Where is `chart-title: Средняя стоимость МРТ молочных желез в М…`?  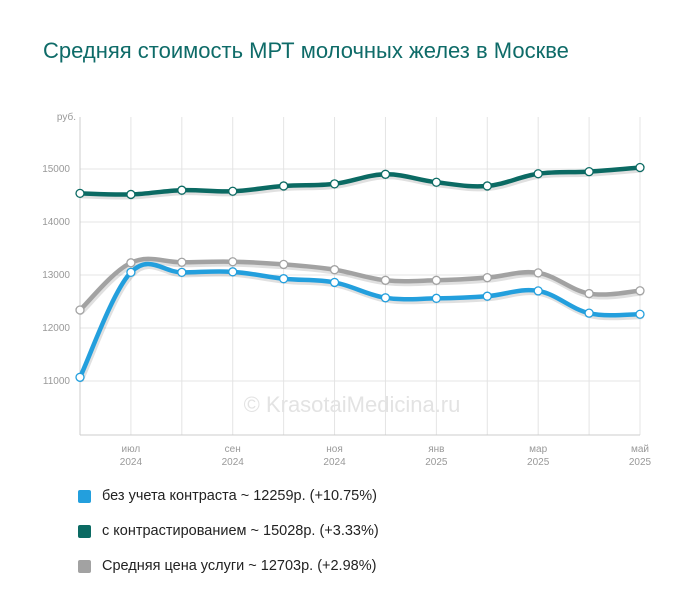 chart-title: Средняя стоимость МРТ молочных желез в М… is located at coordinates (306, 50).